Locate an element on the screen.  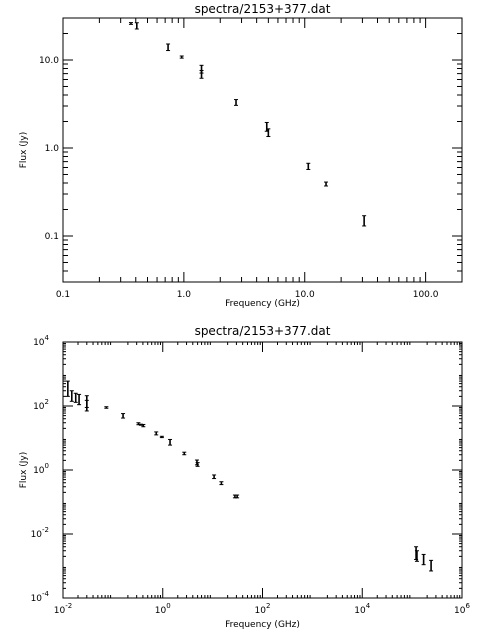
x-tick-label: 1.0 is located at coordinates (184, 295).